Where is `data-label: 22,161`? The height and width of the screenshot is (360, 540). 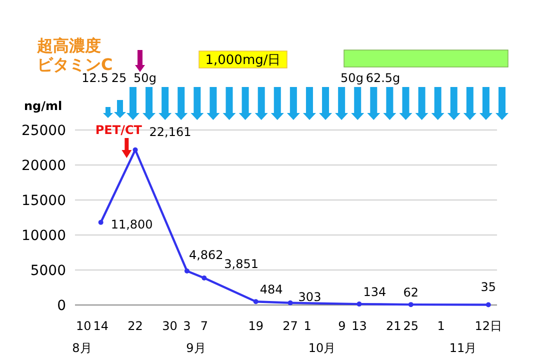
data-label: 22,161 is located at coordinates (170, 131).